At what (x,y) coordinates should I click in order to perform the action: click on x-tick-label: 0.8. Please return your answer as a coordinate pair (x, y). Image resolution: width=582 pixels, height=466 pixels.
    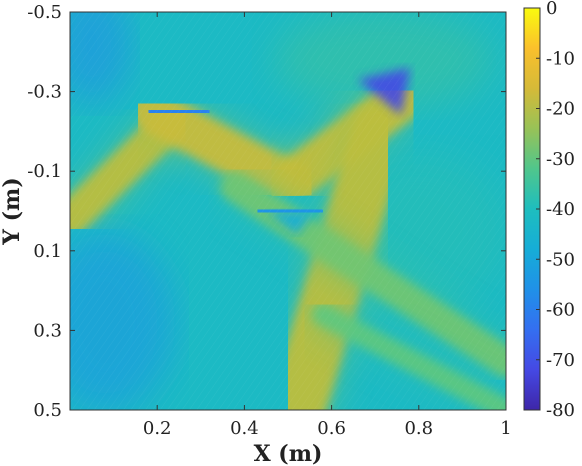
    Looking at the image, I should click on (418, 428).